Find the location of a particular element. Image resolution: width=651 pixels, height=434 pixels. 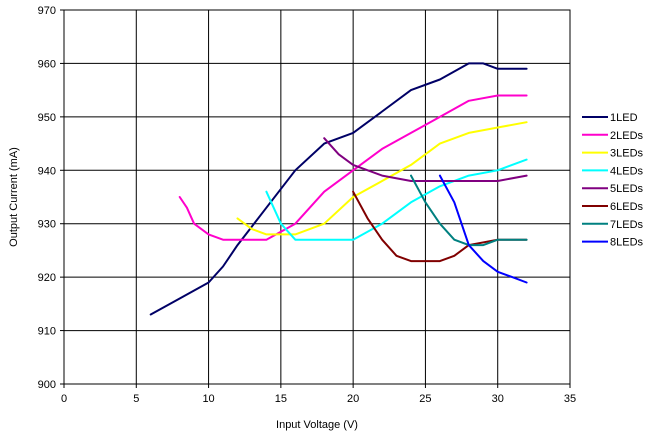

y-tick-label: 970 is located at coordinates (47, 11).